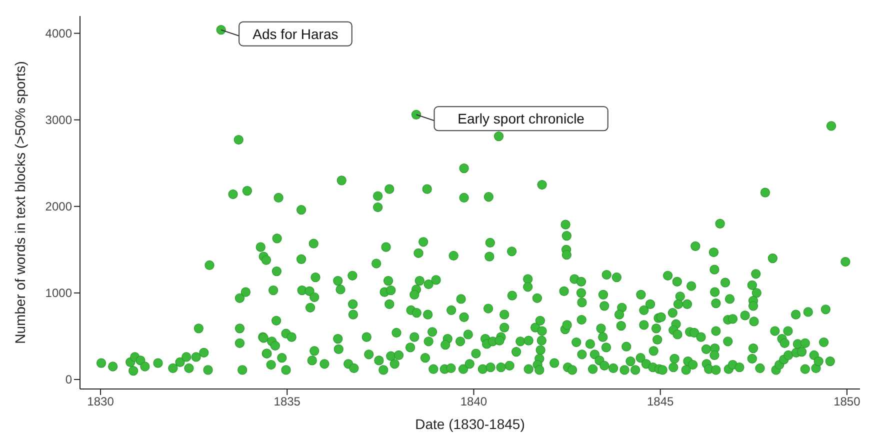 Image resolution: width=880 pixels, height=441 pixels. Describe the element at coordinates (295, 34) in the screenshot. I see `annotation: Ads for Haras` at that location.